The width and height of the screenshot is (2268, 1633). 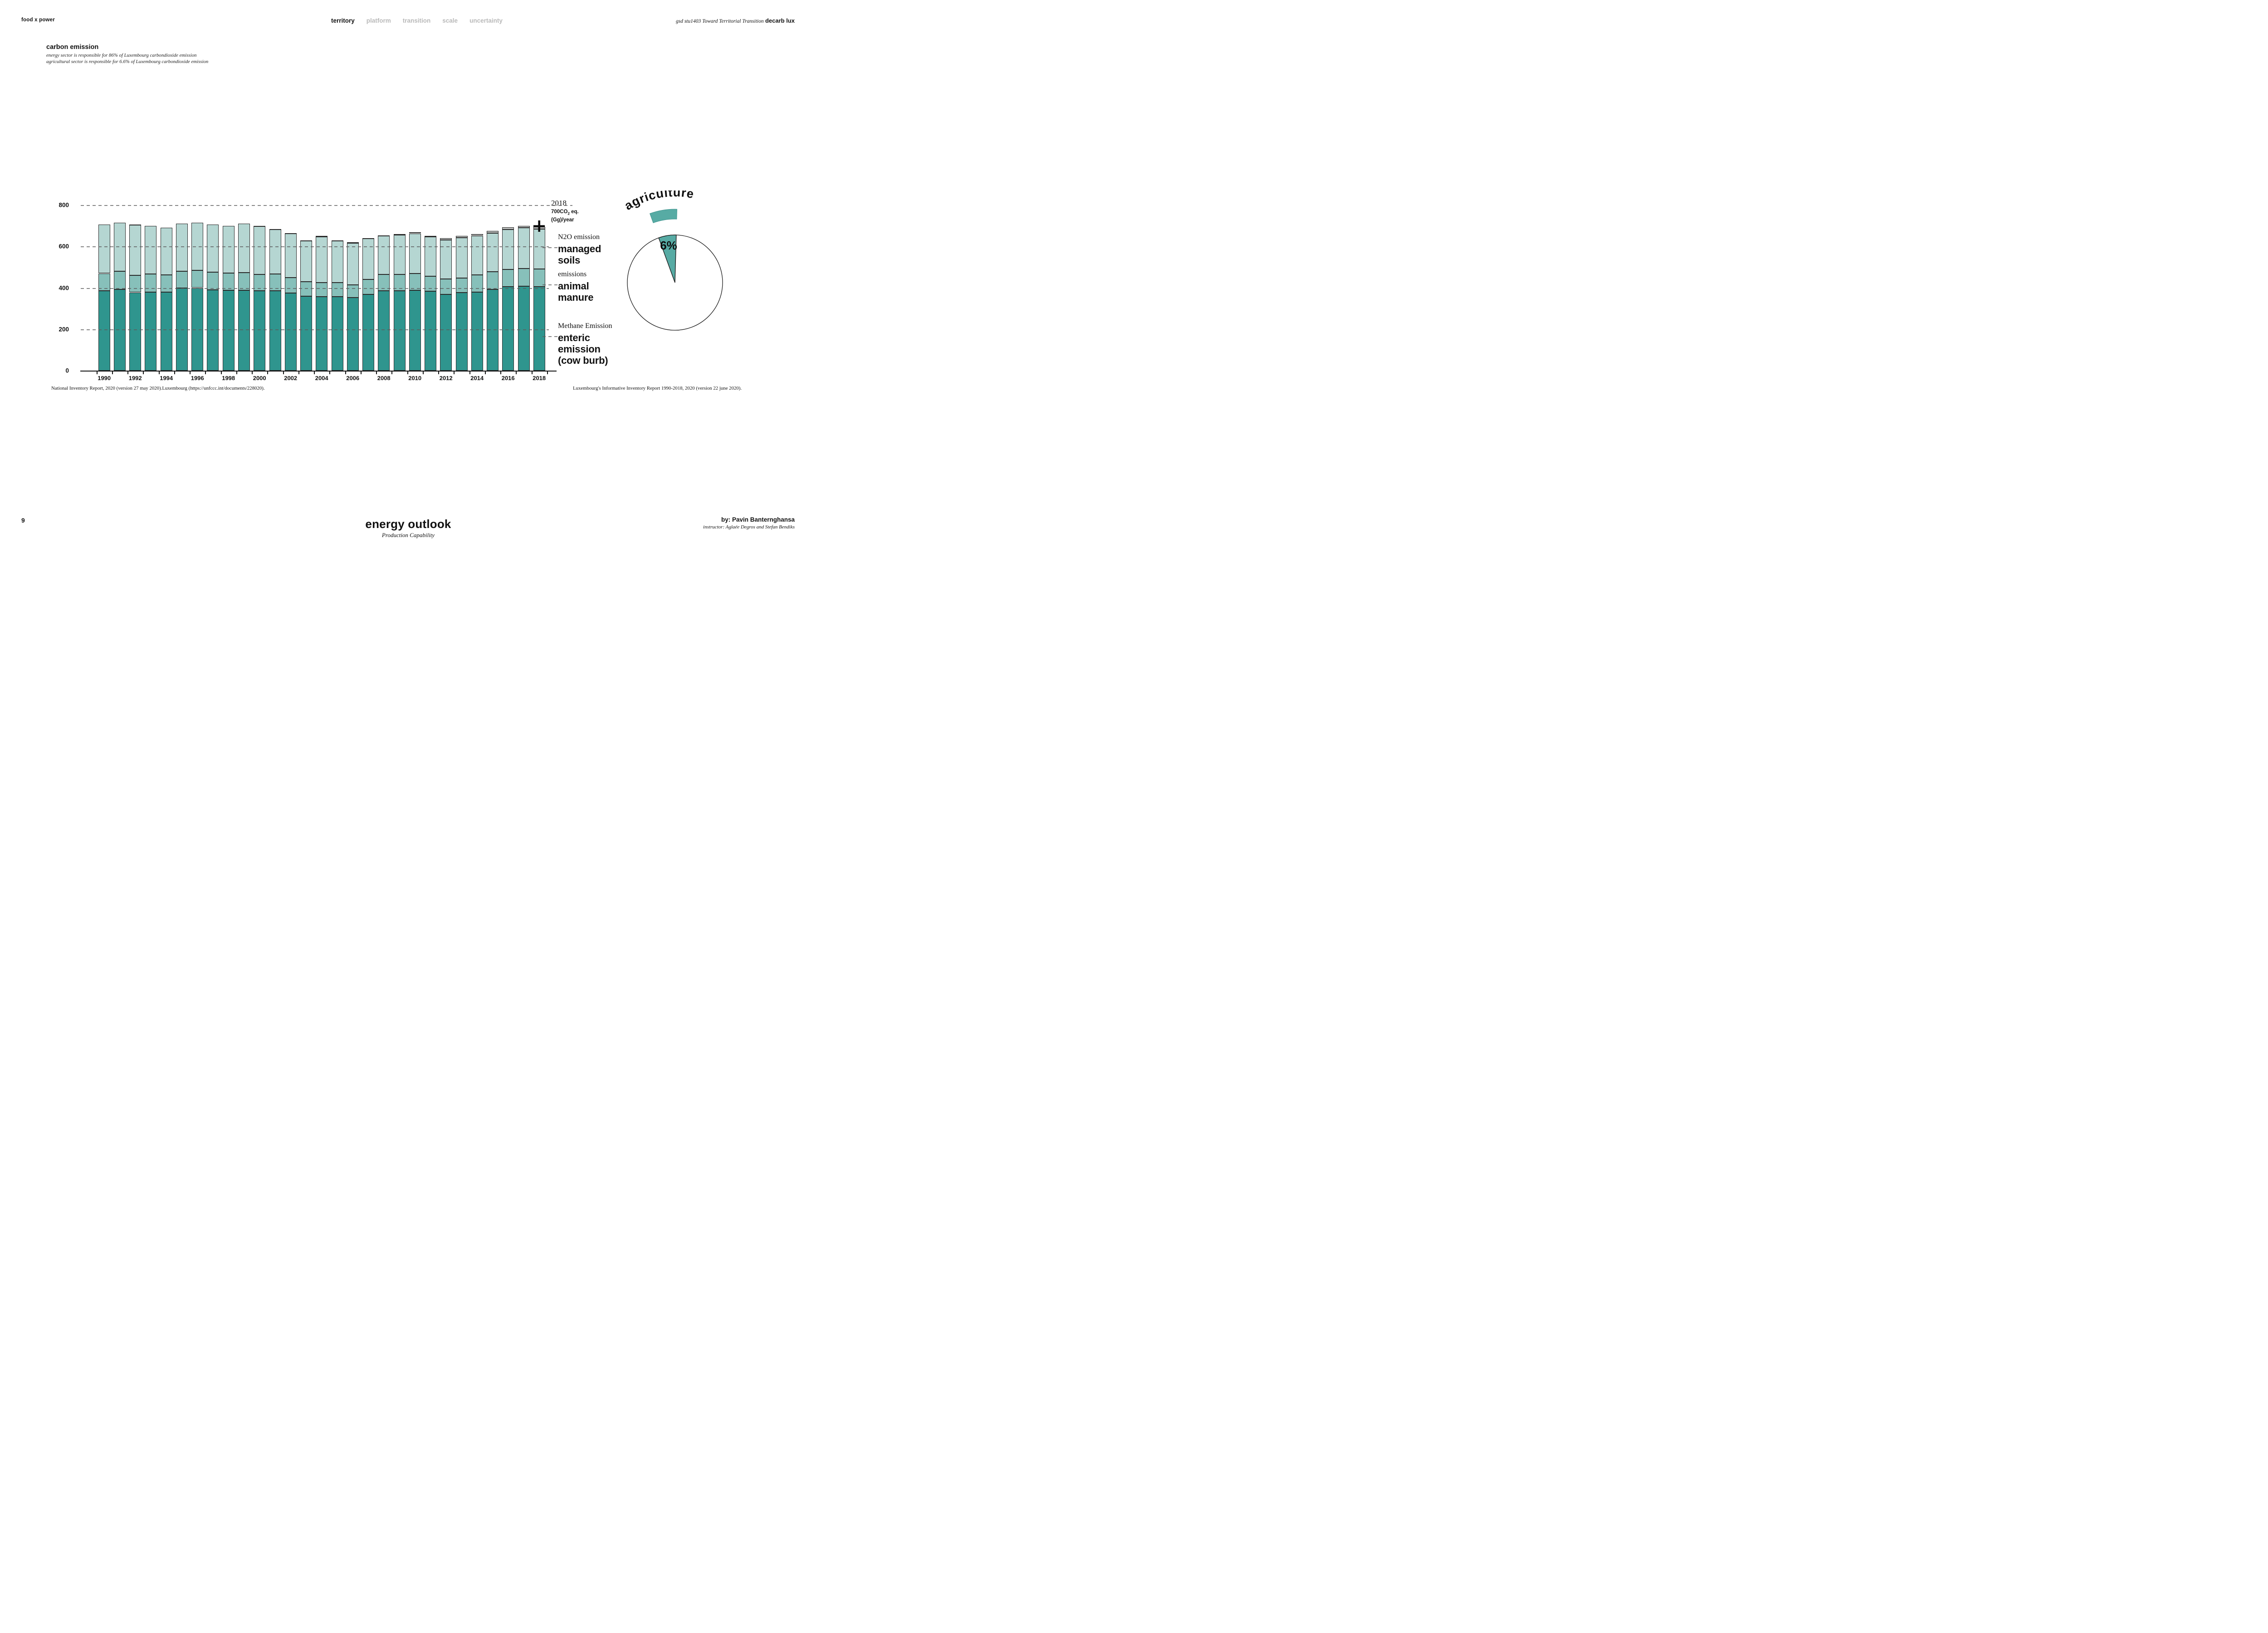 What do you see at coordinates (104, 282) in the screenshot?
I see `bar-1990-animal-manure` at bounding box center [104, 282].